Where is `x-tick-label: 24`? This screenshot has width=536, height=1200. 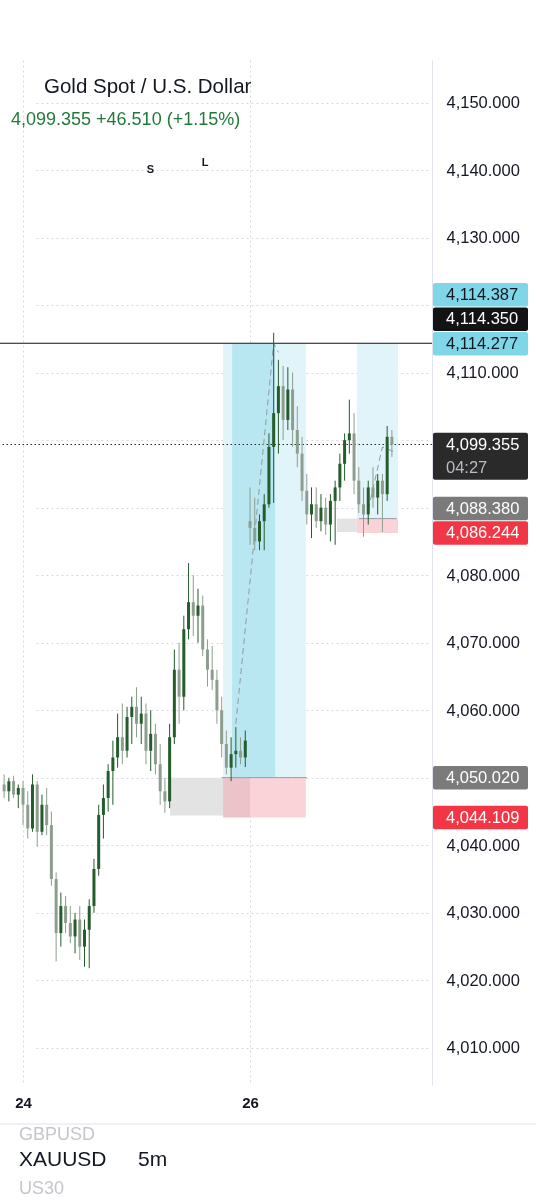
x-tick-label: 24 is located at coordinates (24, 1102).